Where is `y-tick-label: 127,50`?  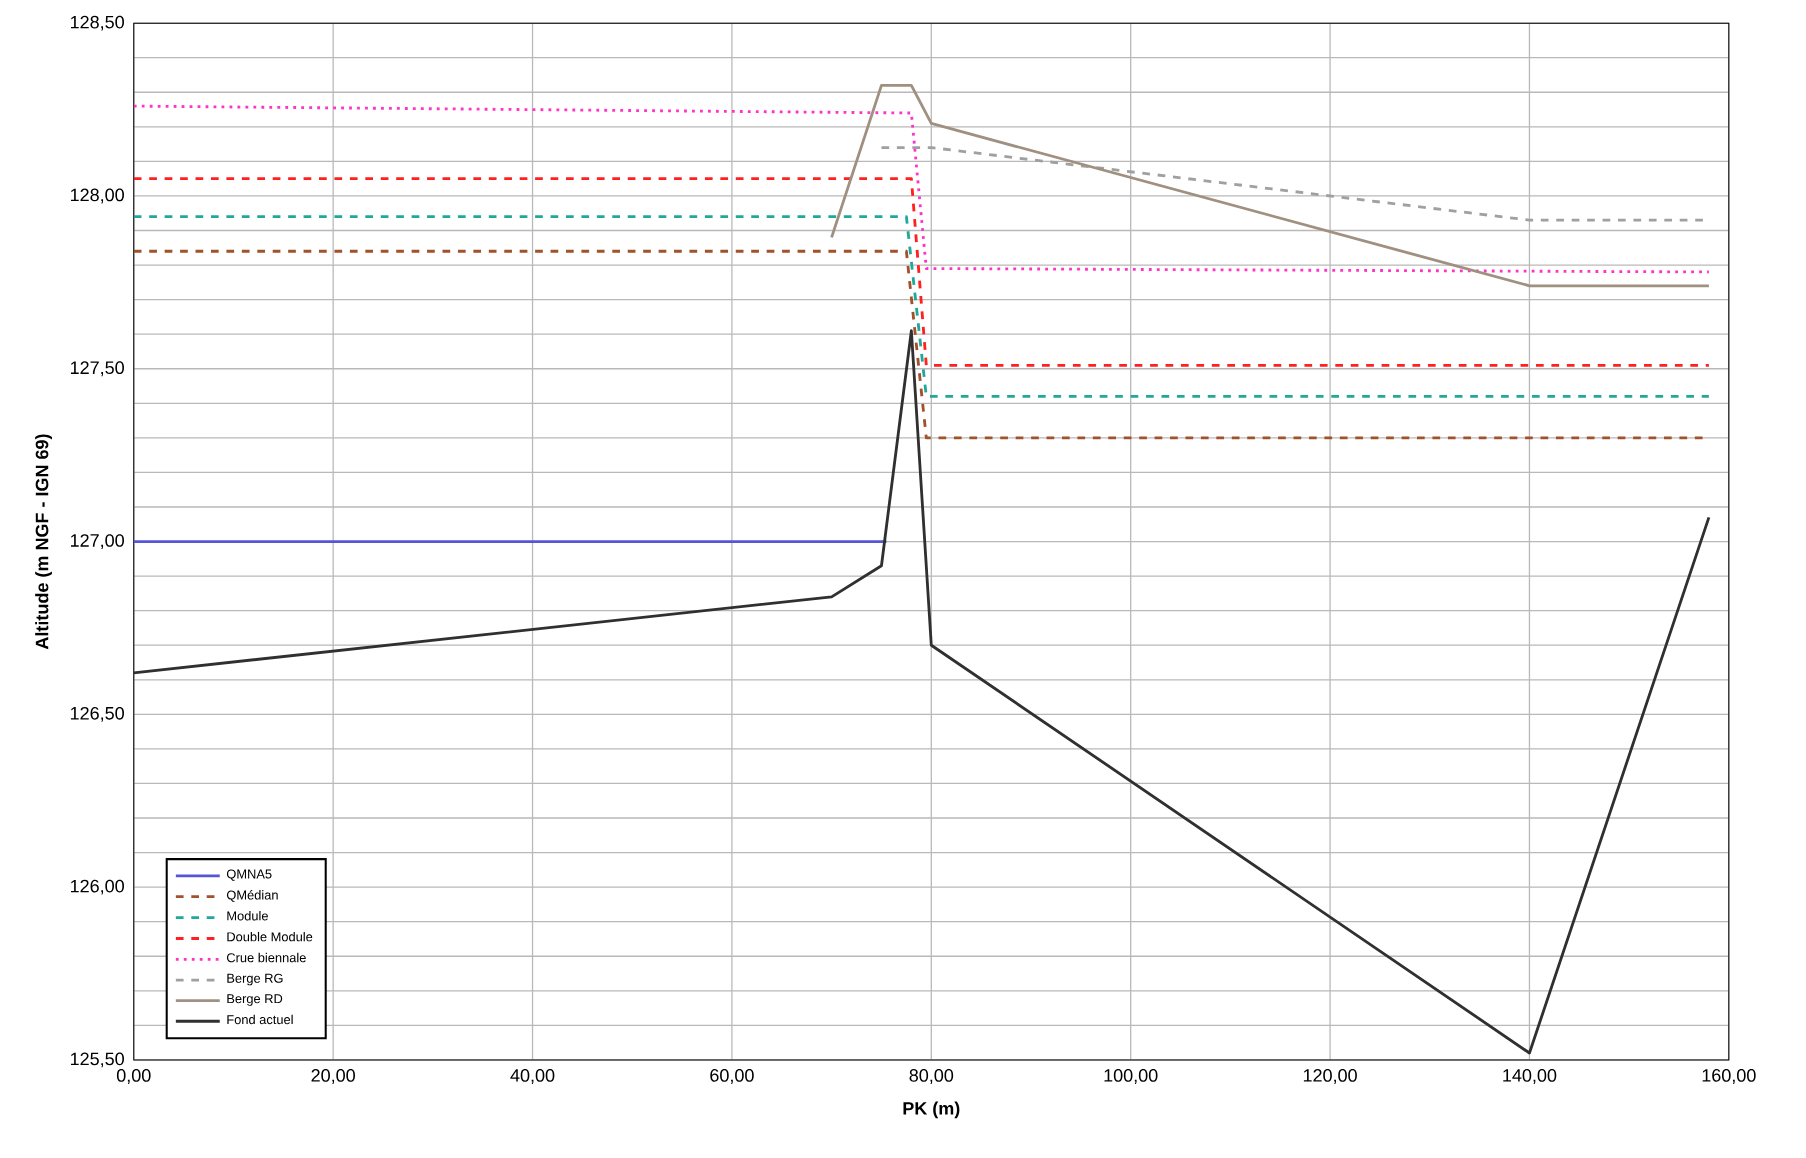 y-tick-label: 127,50 is located at coordinates (97, 369).